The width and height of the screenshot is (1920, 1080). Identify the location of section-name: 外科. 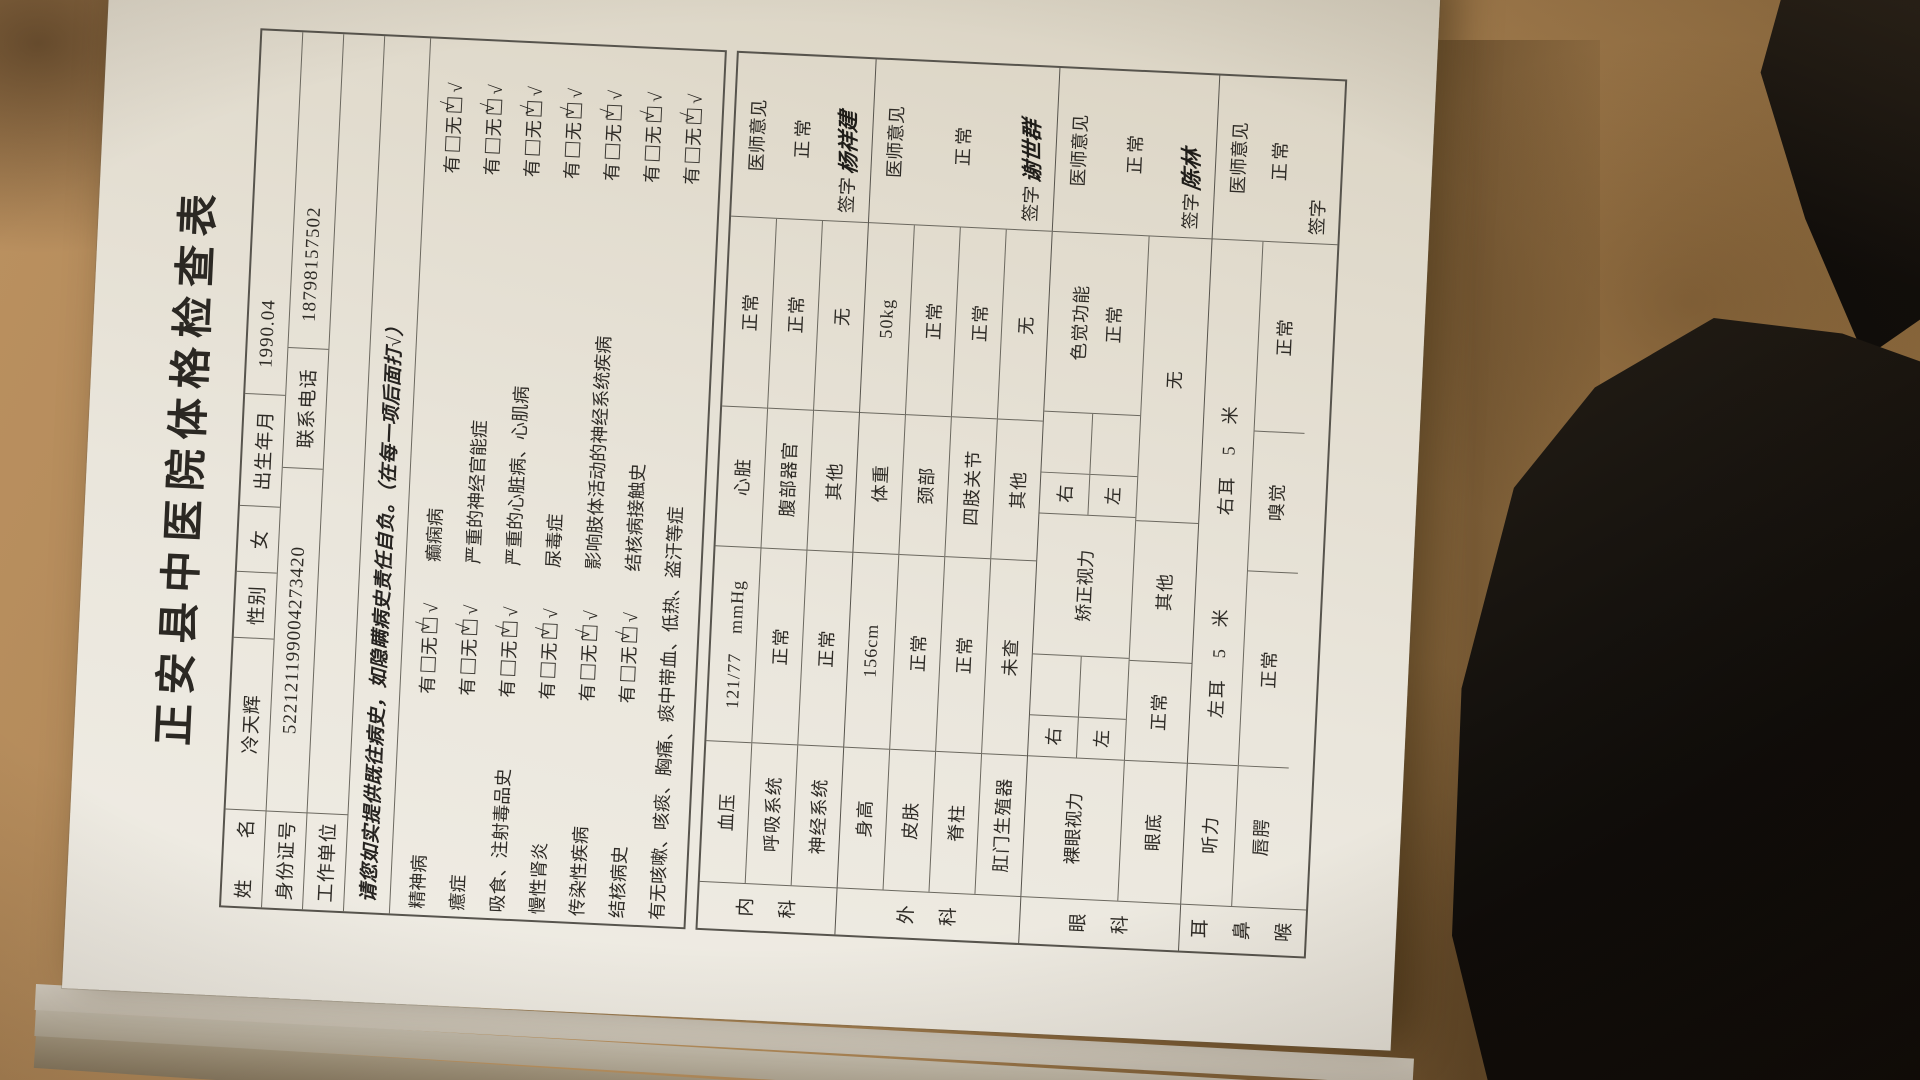
(927, 915).